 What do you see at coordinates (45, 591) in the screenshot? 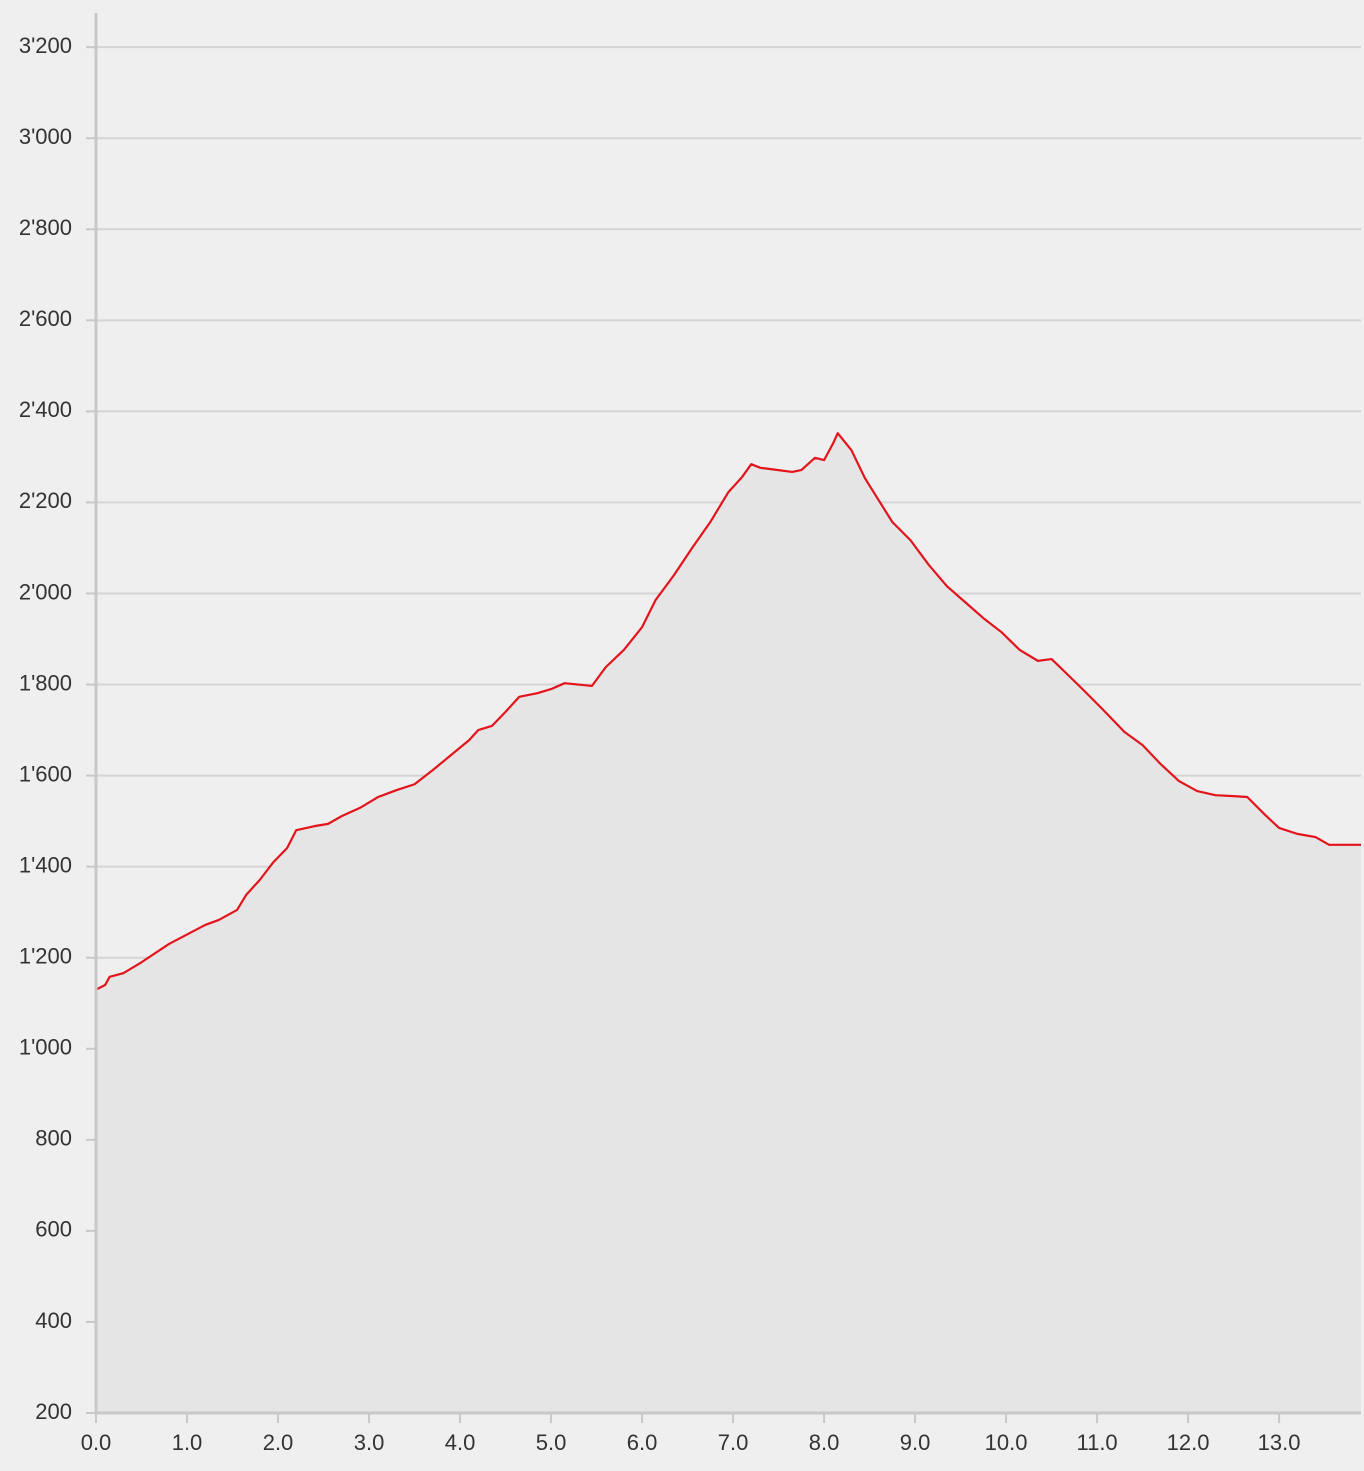
I see `y-tick-label: 2'000` at bounding box center [45, 591].